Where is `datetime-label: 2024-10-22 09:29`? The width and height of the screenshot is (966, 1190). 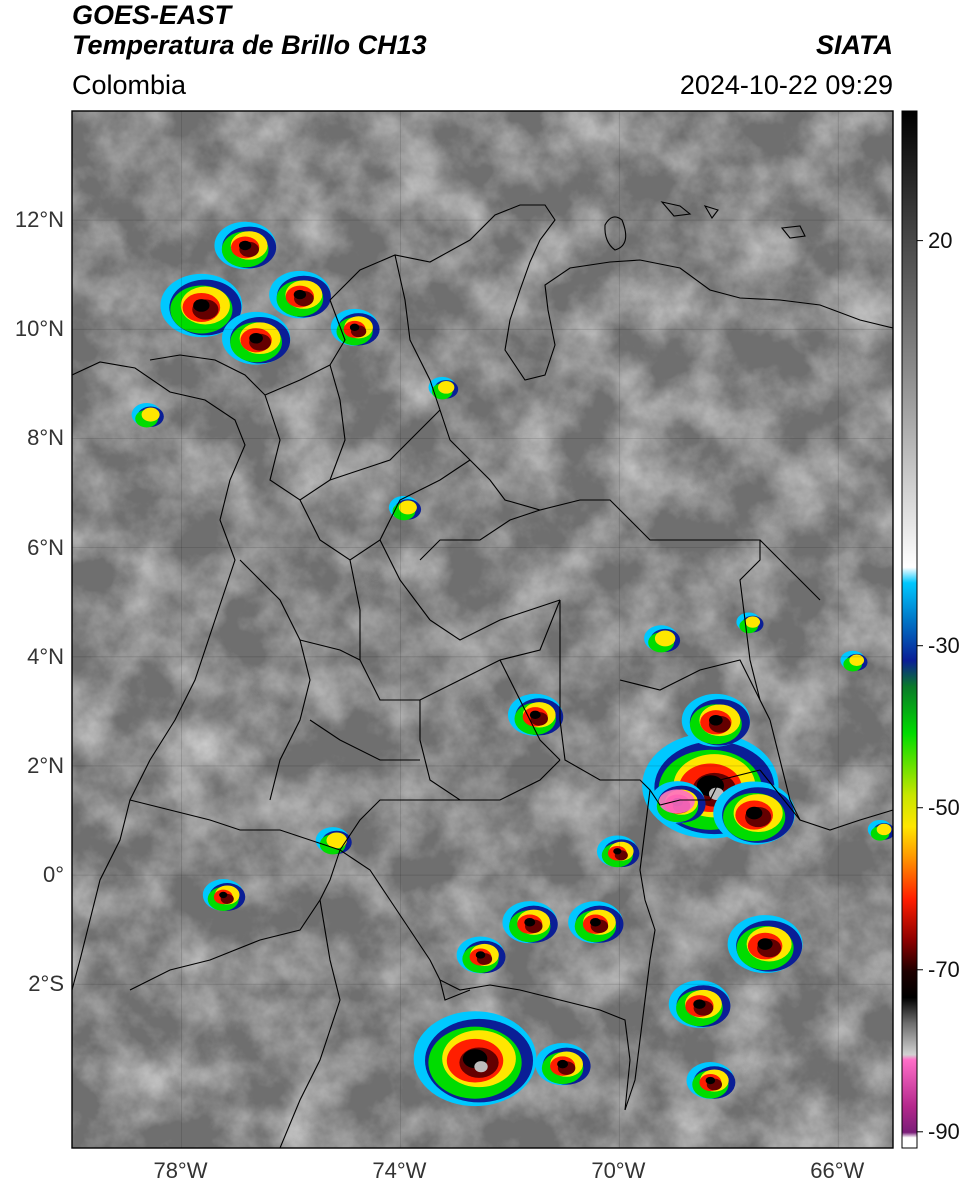 datetime-label: 2024-10-22 09:29 is located at coordinates (786, 85).